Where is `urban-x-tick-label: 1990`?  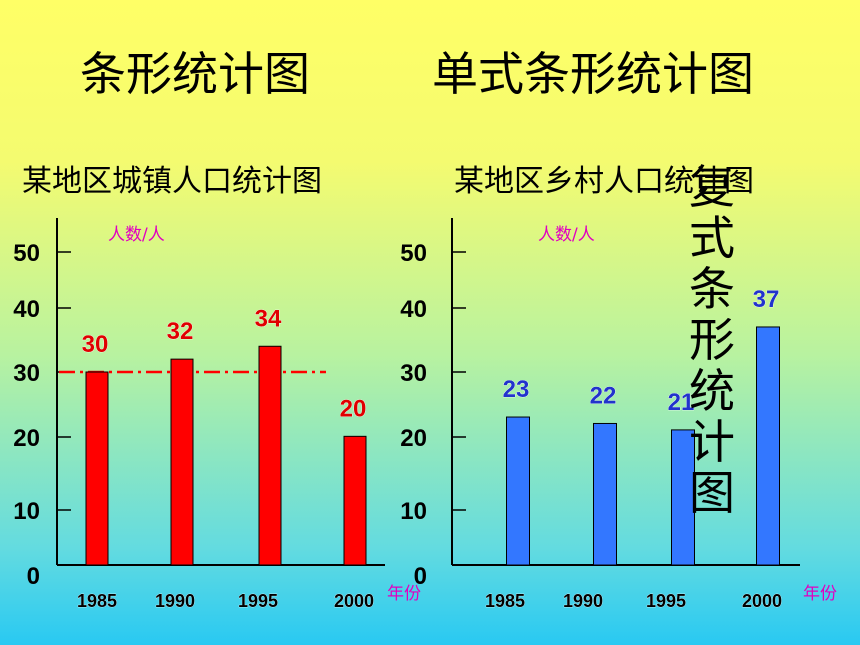
urban-x-tick-label: 1990 is located at coordinates (175, 601).